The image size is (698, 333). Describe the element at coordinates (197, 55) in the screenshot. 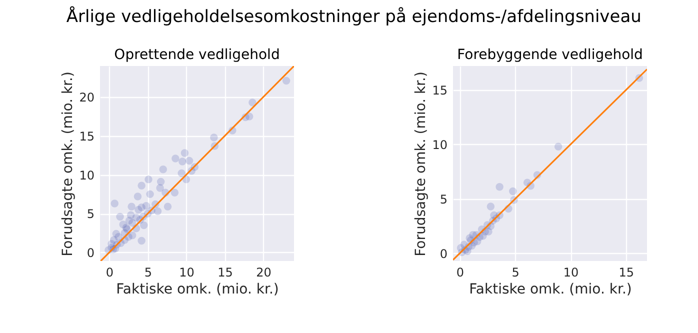

I see `chart-title: Oprettende vedligehold` at that location.